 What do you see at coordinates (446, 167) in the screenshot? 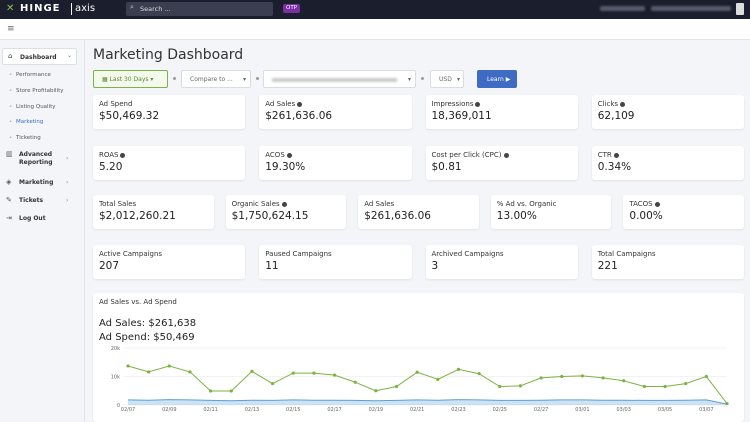
I see `kpi-value: $0.81` at bounding box center [446, 167].